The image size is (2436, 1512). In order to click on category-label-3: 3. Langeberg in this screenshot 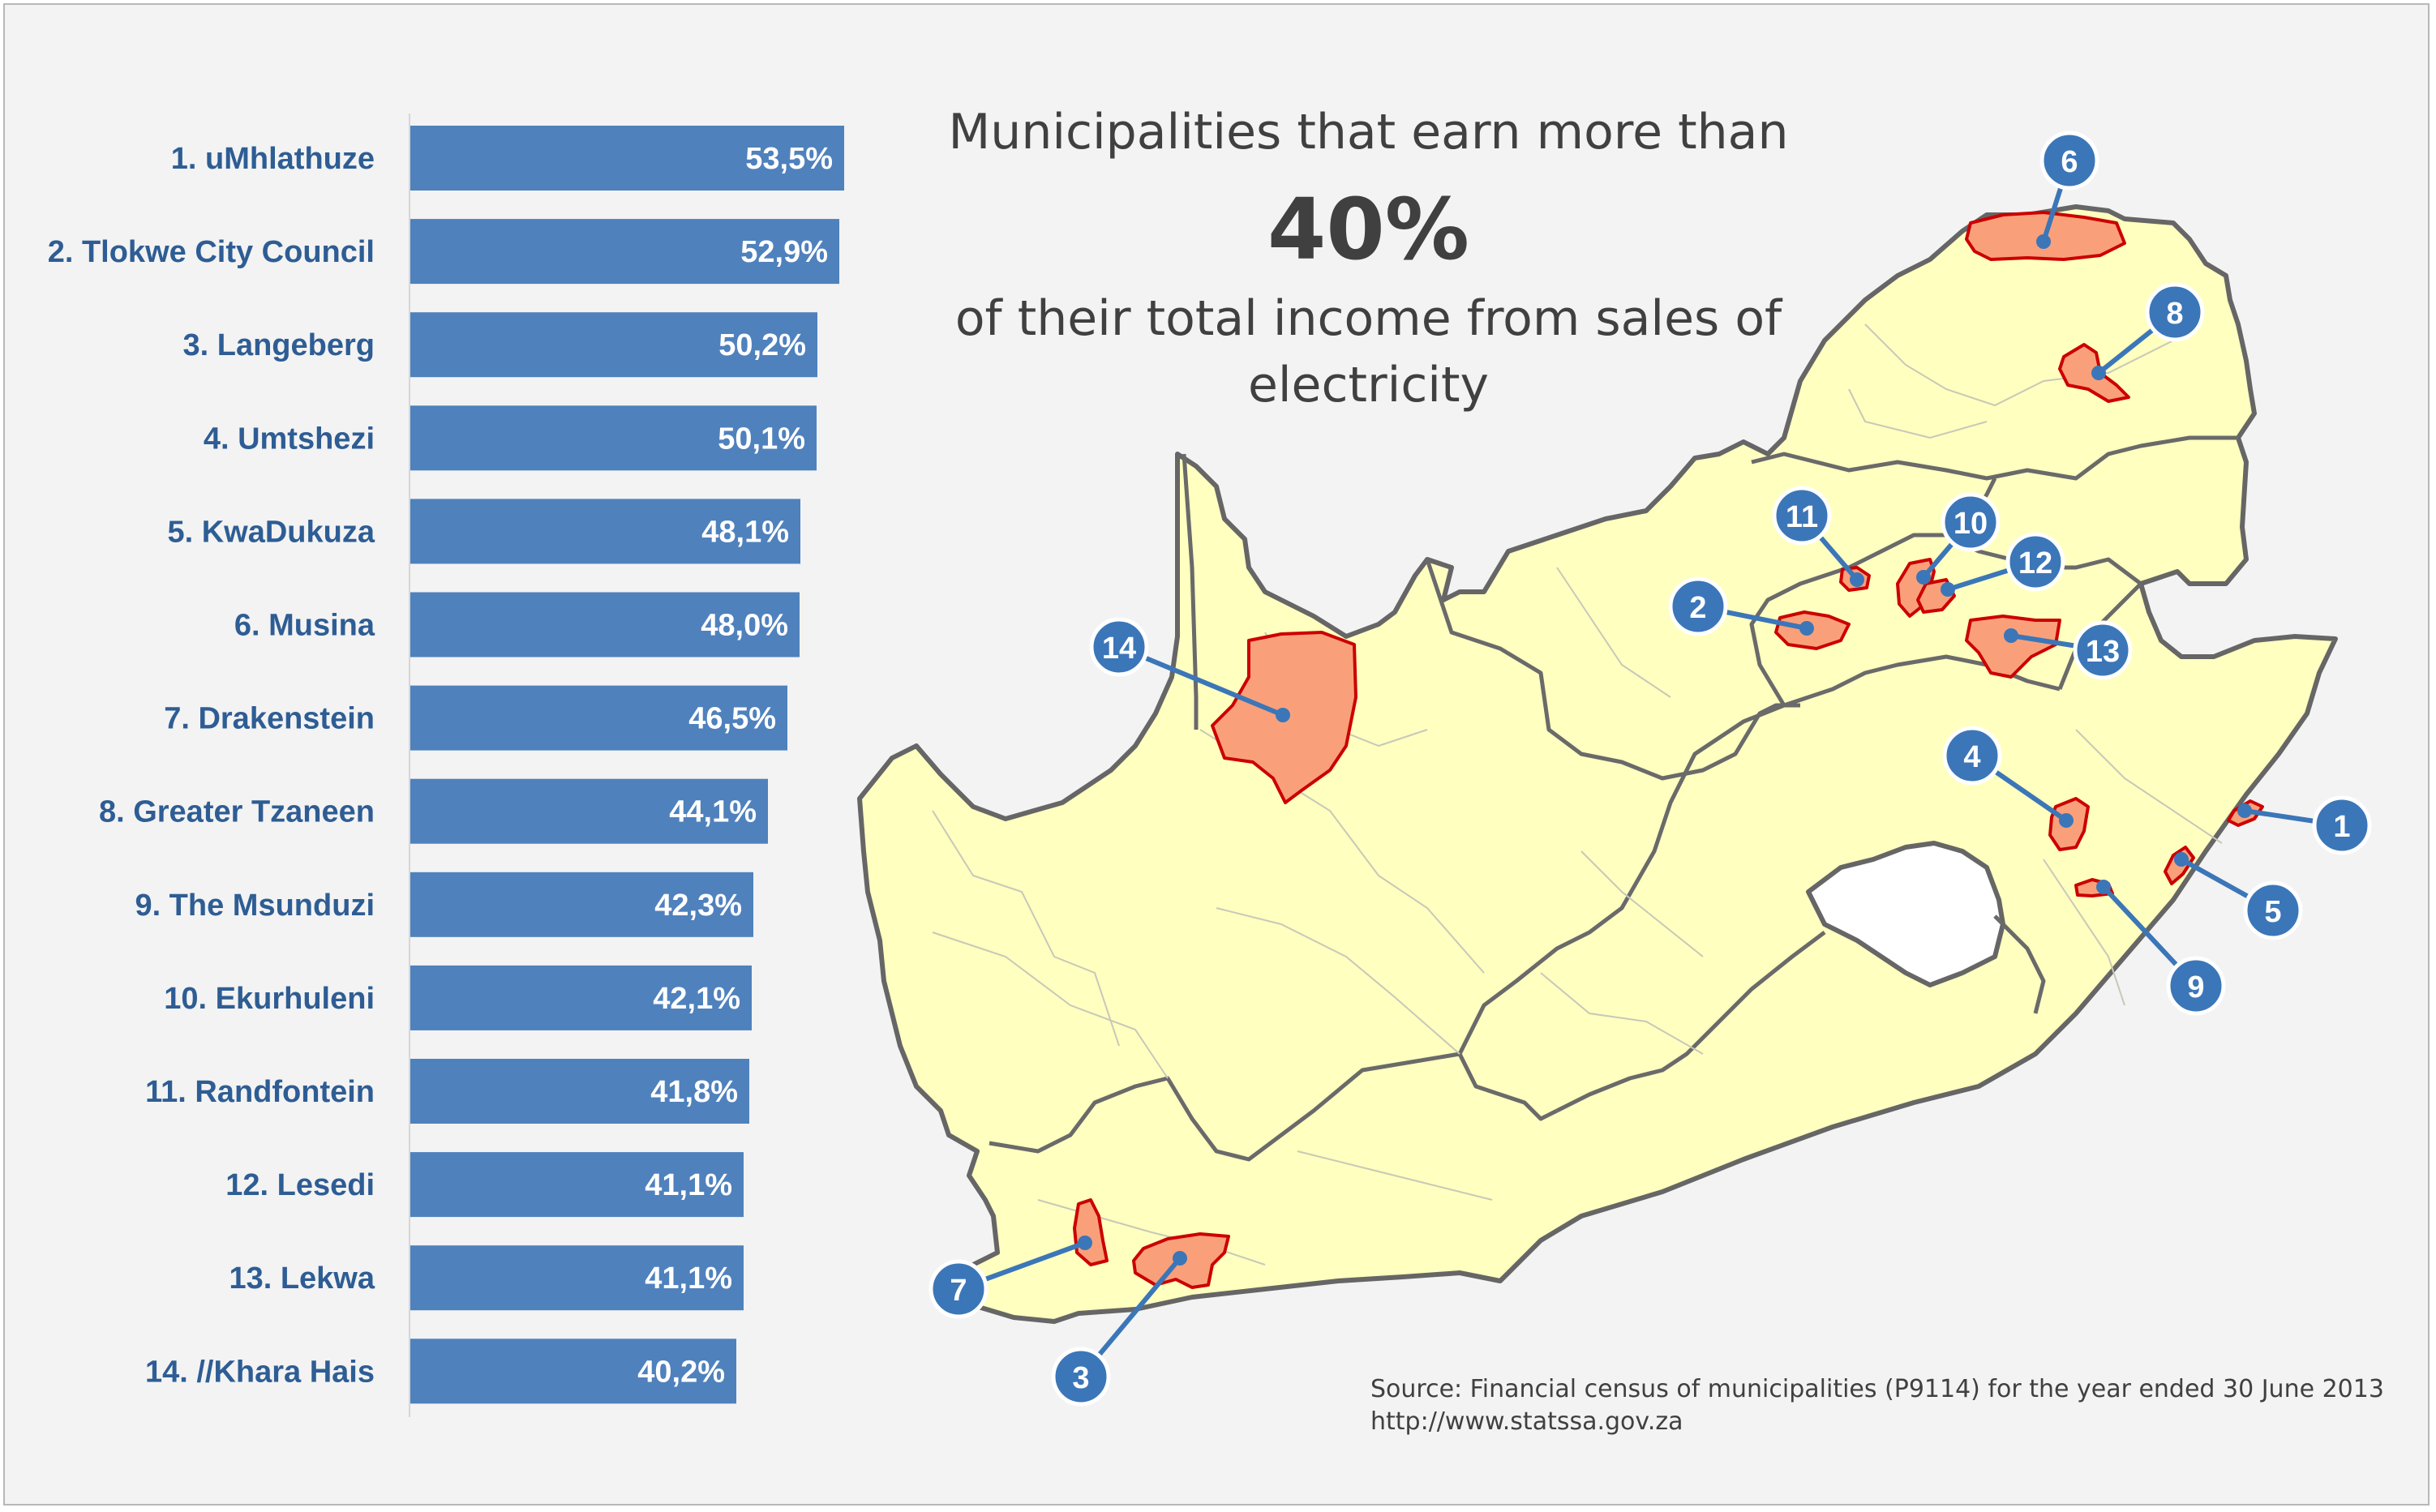, I will do `click(279, 345)`.